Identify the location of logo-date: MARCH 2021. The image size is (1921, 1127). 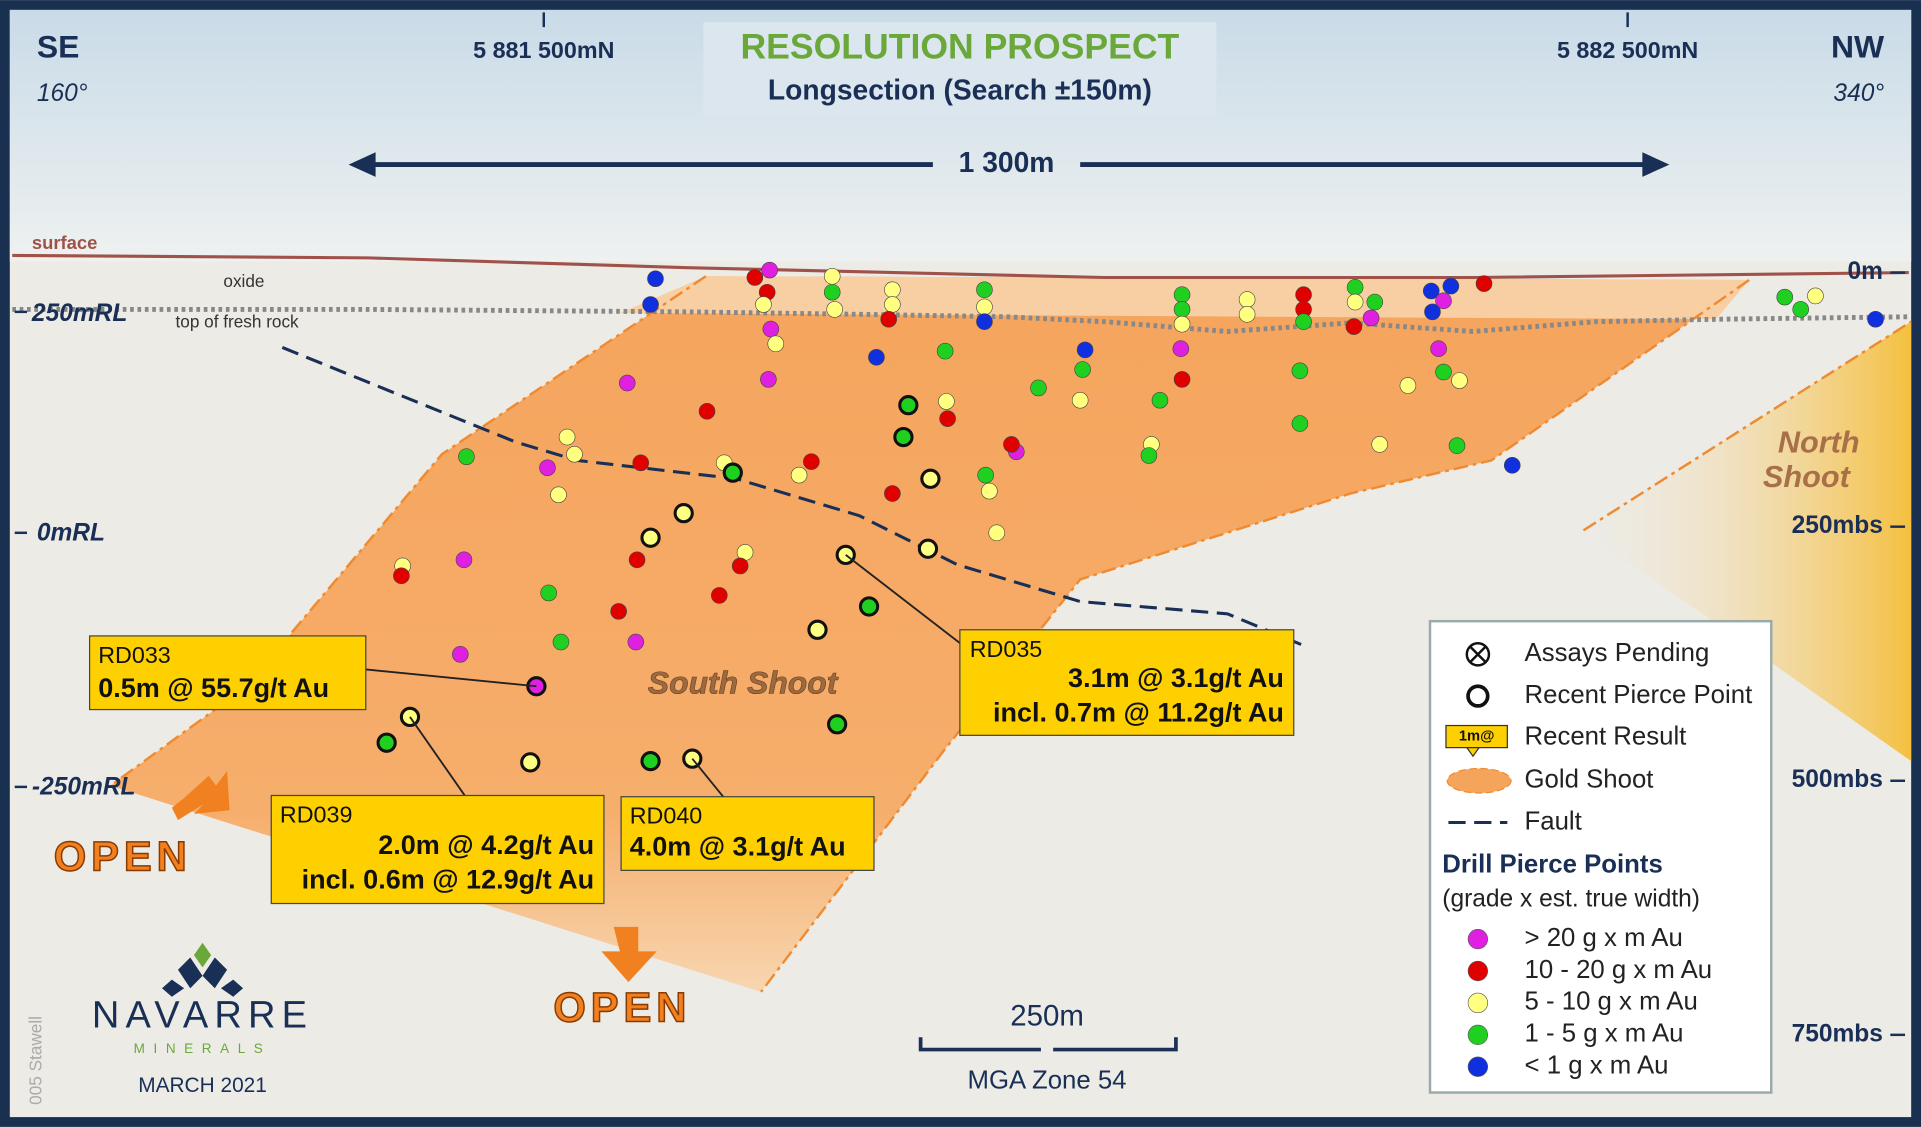
(202, 1085).